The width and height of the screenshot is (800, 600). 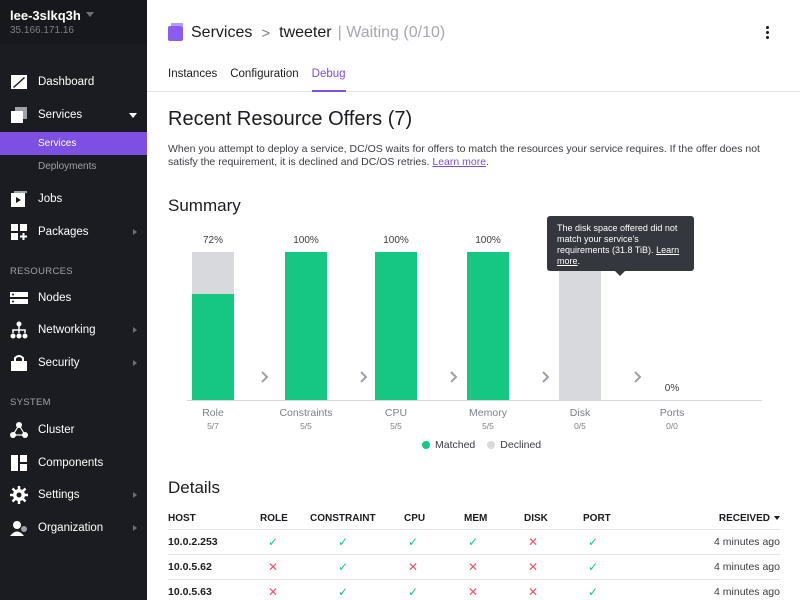 What do you see at coordinates (66, 82) in the screenshot?
I see `sidebar-item-label: Dashboard` at bounding box center [66, 82].